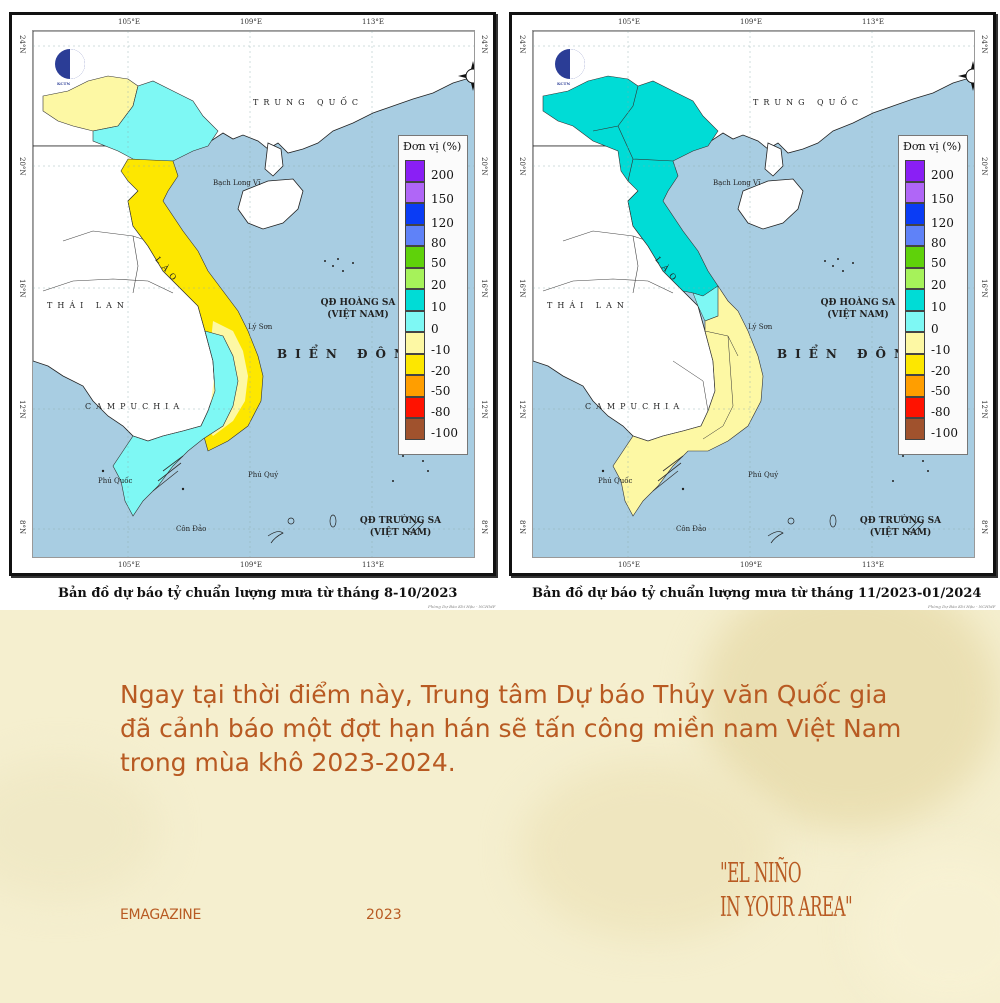 This screenshot has width=1000, height=1003. I want to click on legend-swatch-neg20, so click(915, 364).